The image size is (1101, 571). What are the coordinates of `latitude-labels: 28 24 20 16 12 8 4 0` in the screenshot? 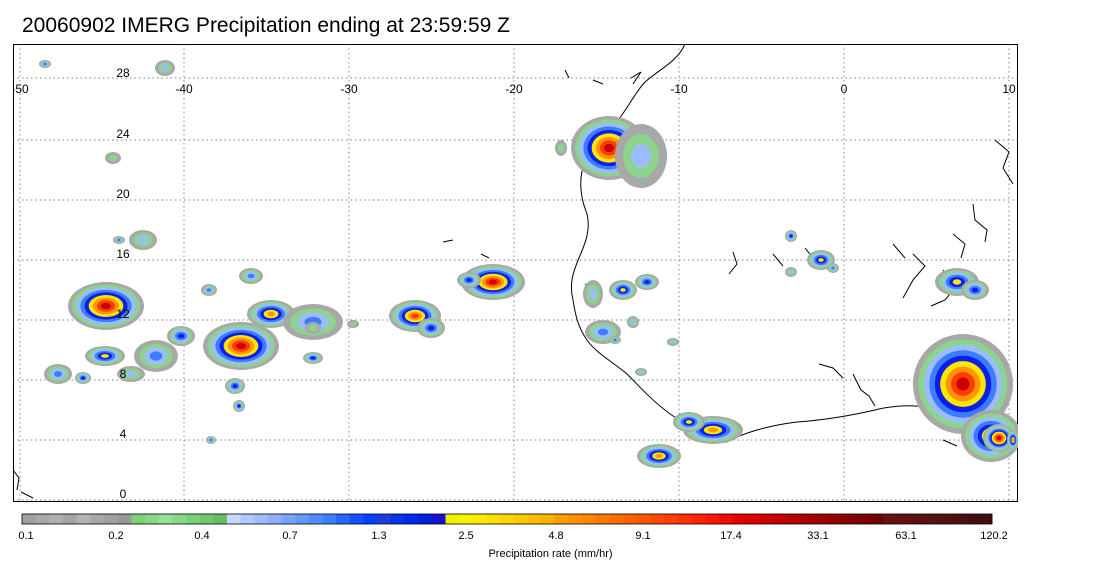 It's located at (123, 283).